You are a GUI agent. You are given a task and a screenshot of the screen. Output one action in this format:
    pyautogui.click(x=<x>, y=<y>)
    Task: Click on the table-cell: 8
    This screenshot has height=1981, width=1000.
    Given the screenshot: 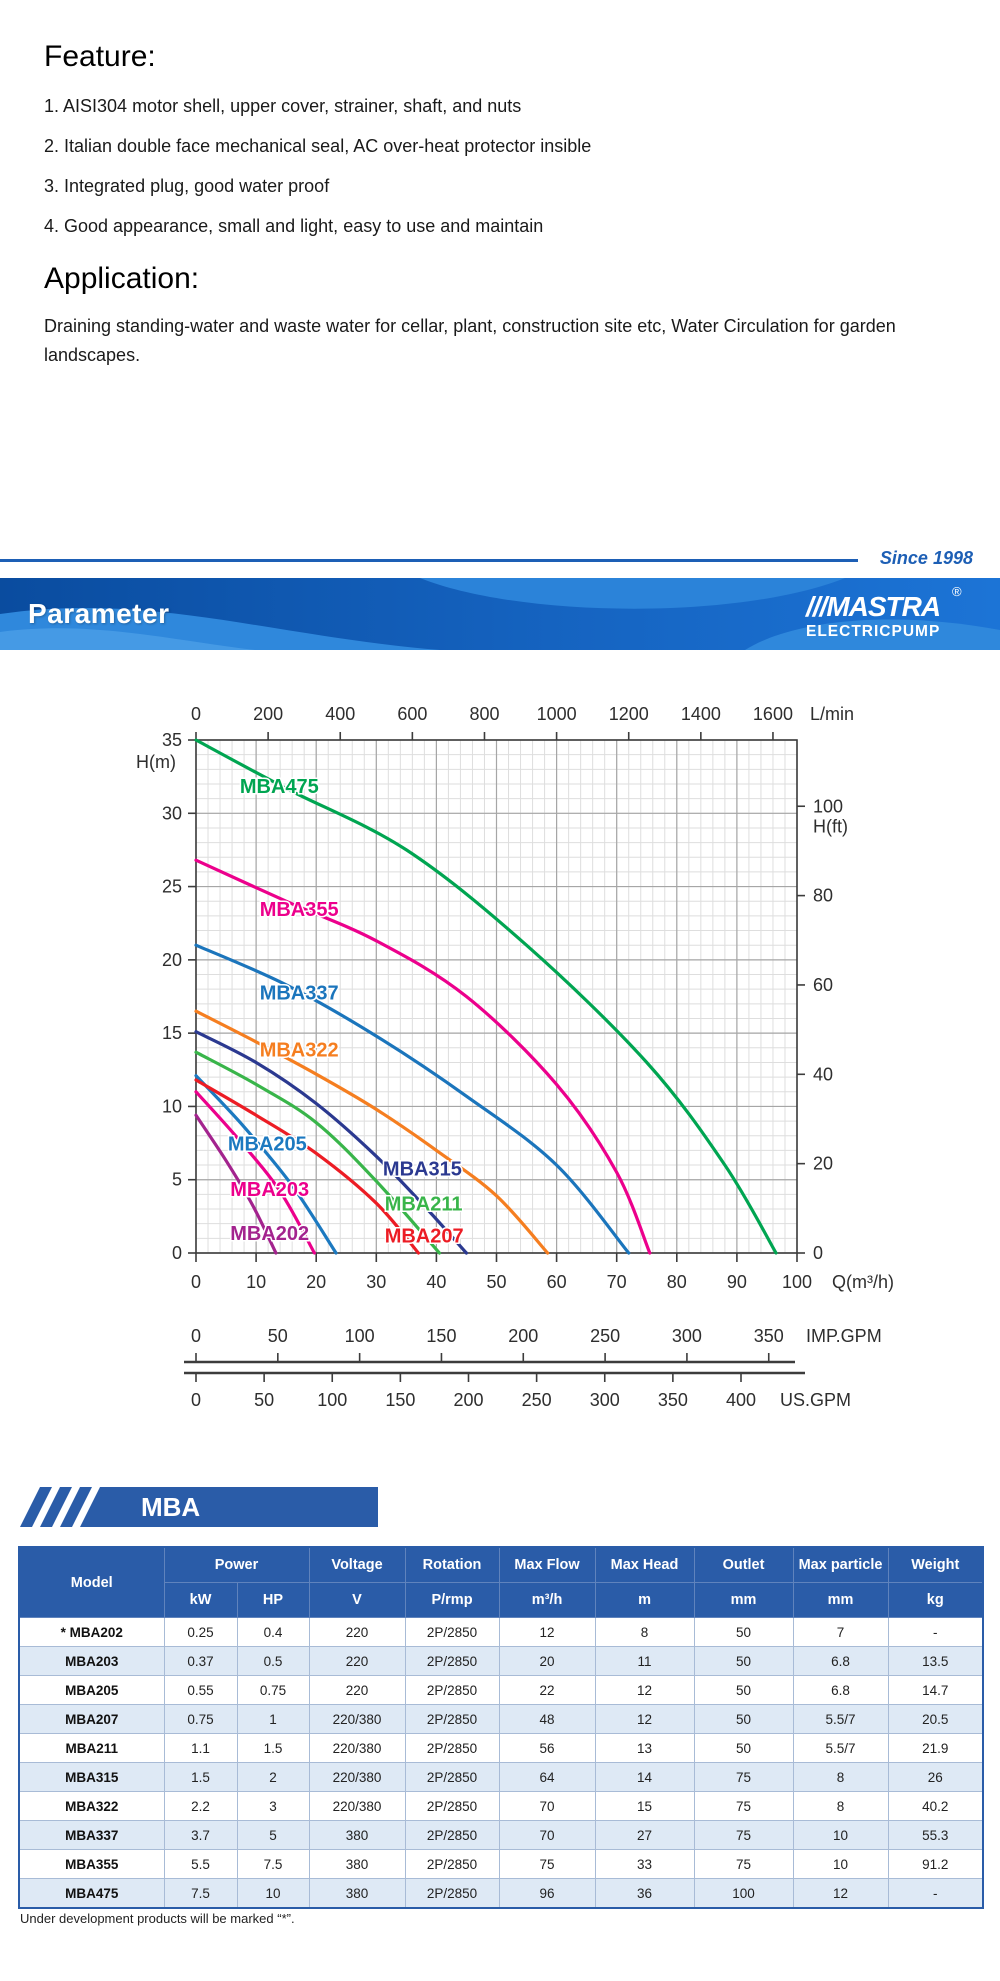 What is the action you would take?
    pyautogui.click(x=644, y=1632)
    